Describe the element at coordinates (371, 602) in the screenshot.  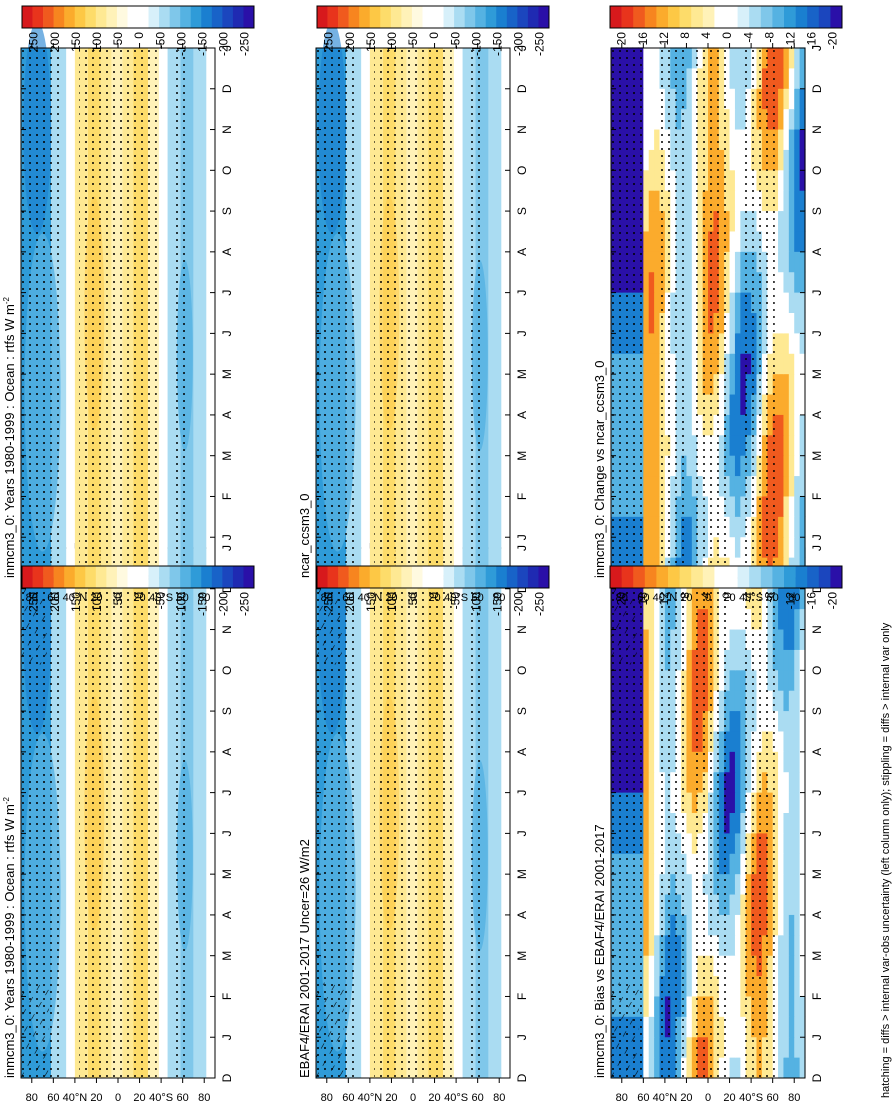
I see `colorbar-label: 150` at that location.